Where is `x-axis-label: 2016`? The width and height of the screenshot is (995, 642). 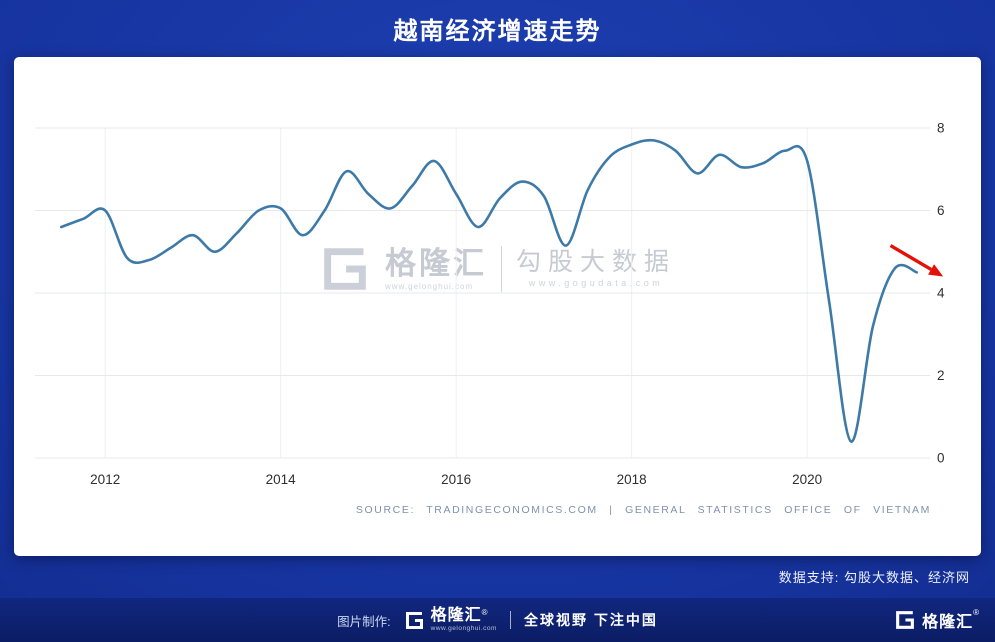
x-axis-label: 2016 is located at coordinates (456, 479).